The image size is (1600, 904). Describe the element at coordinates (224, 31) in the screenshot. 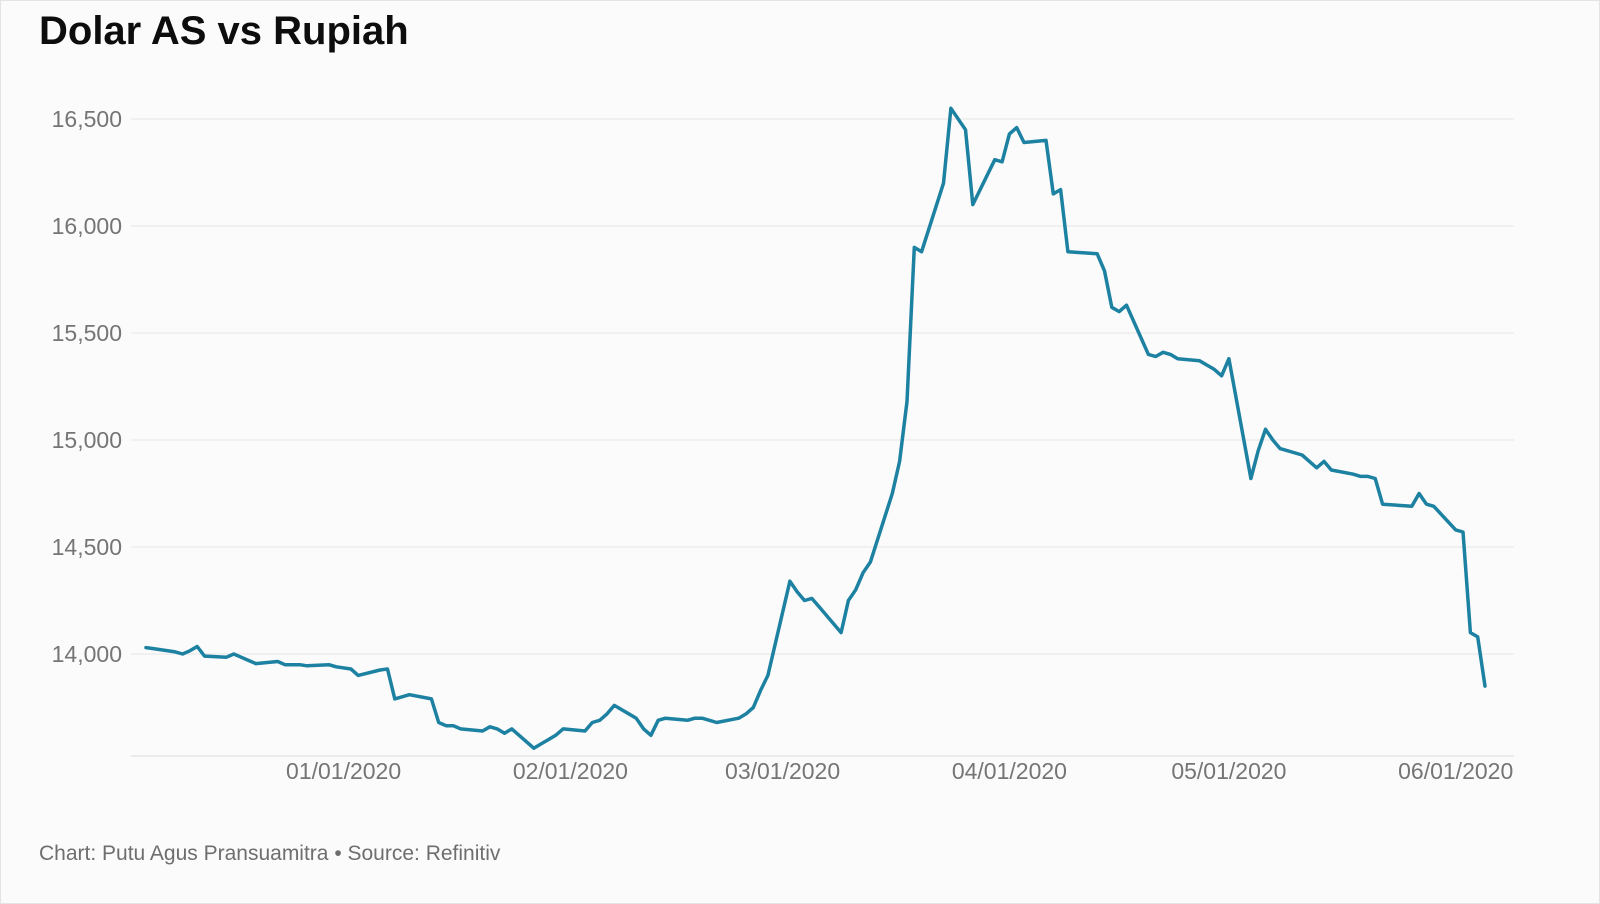

I see `chart-title: Dolar AS vs Rupiah` at that location.